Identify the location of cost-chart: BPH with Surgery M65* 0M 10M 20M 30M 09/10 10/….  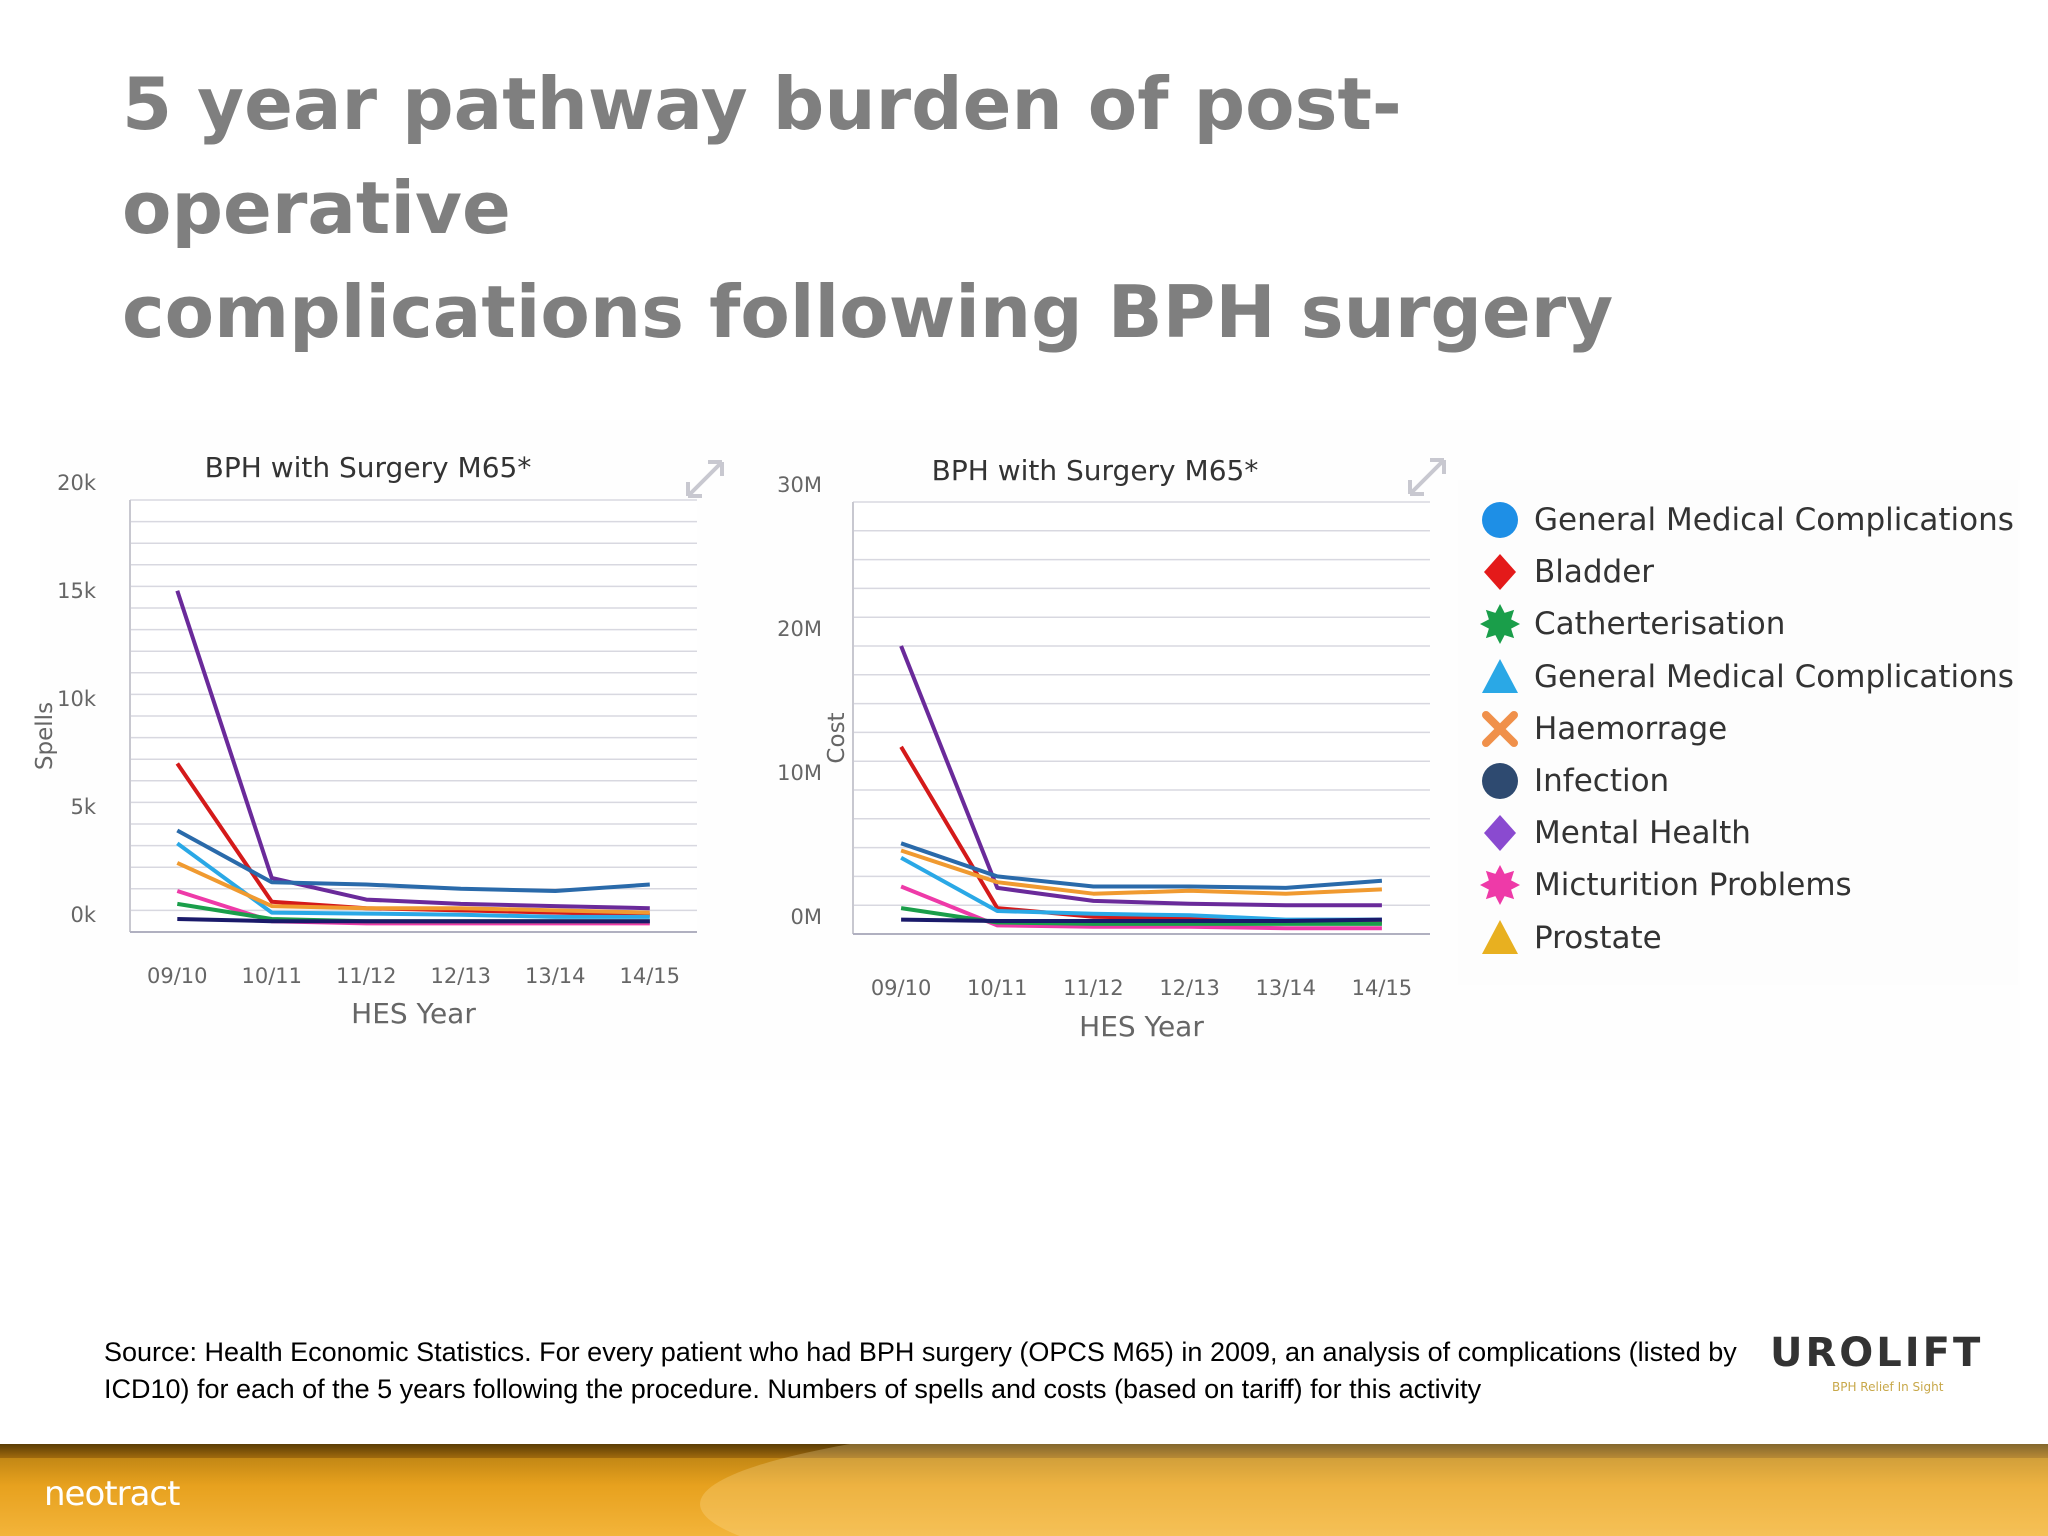
(1111, 748).